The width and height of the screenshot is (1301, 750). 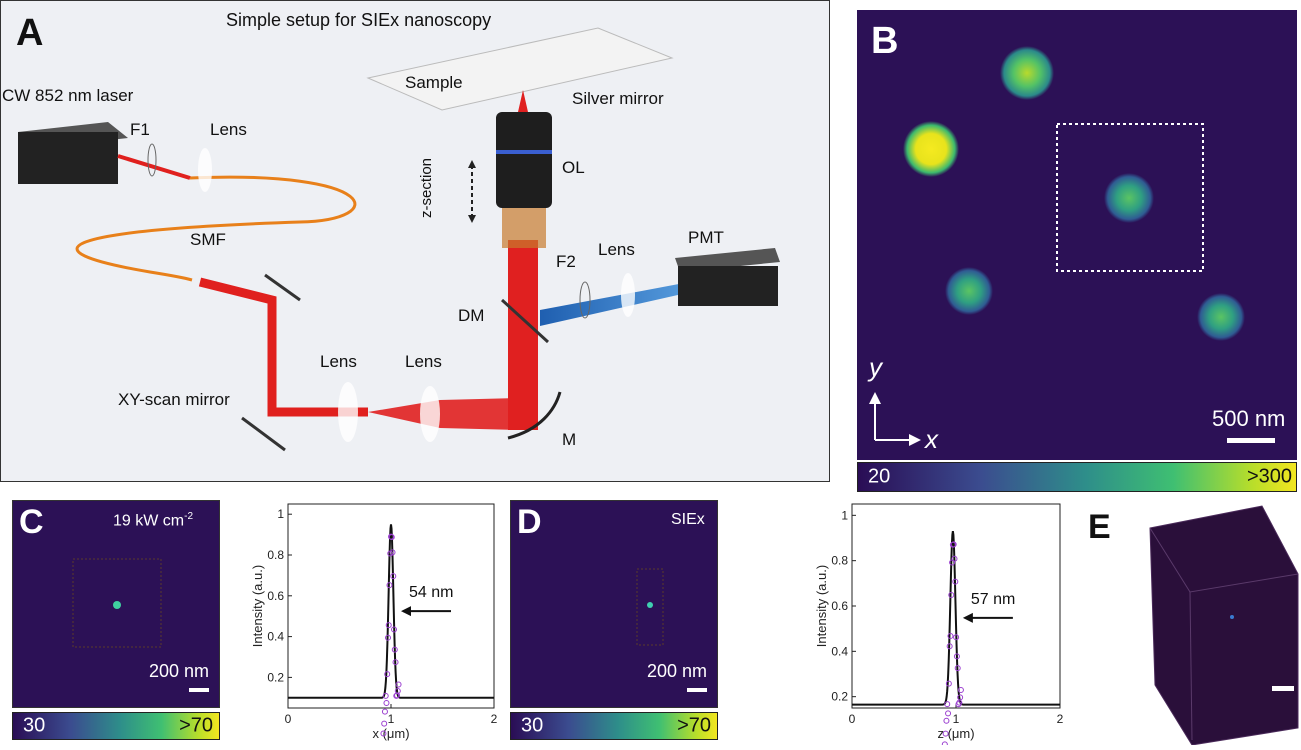 What do you see at coordinates (34, 725) in the screenshot?
I see `colorbar-c-min: 30` at bounding box center [34, 725].